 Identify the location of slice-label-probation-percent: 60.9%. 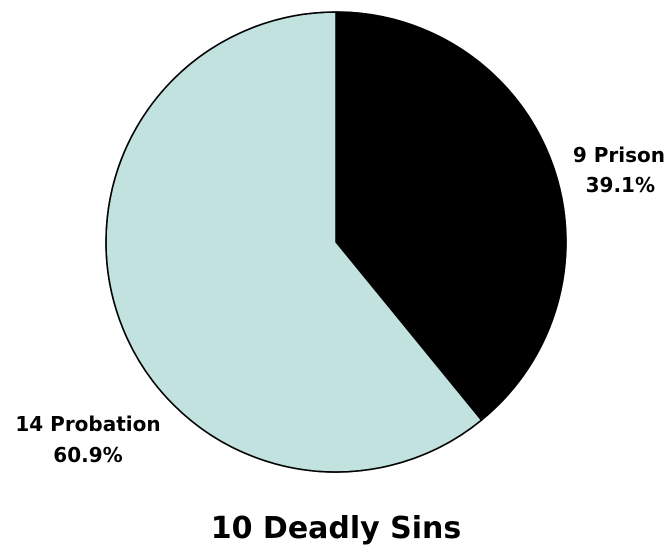
(87, 455).